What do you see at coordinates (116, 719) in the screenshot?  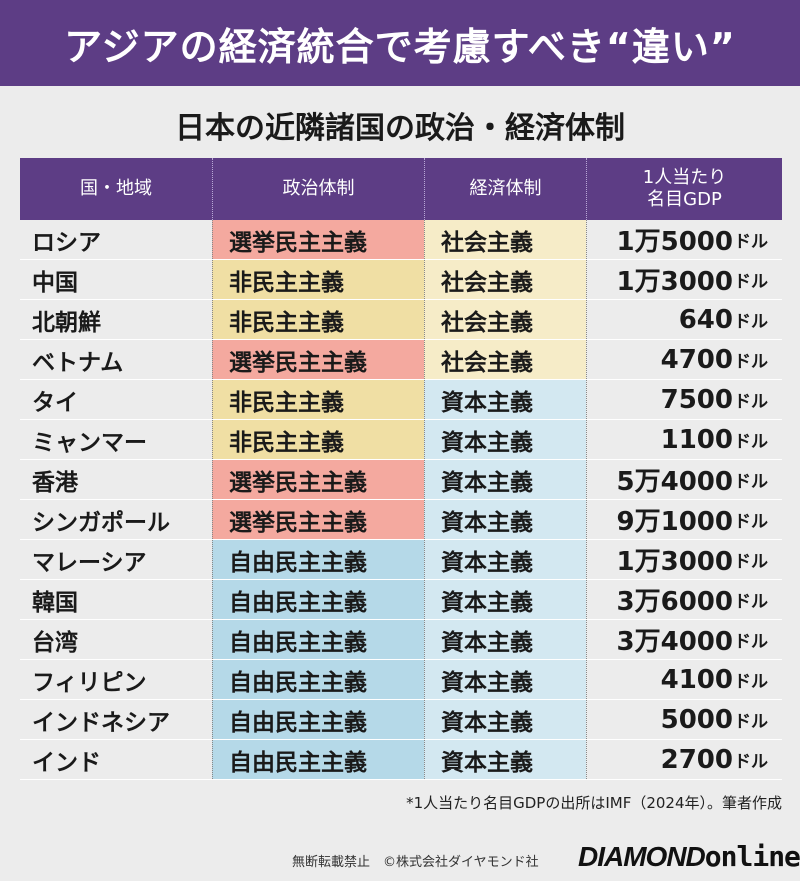 I see `country-cell: インドネシア` at bounding box center [116, 719].